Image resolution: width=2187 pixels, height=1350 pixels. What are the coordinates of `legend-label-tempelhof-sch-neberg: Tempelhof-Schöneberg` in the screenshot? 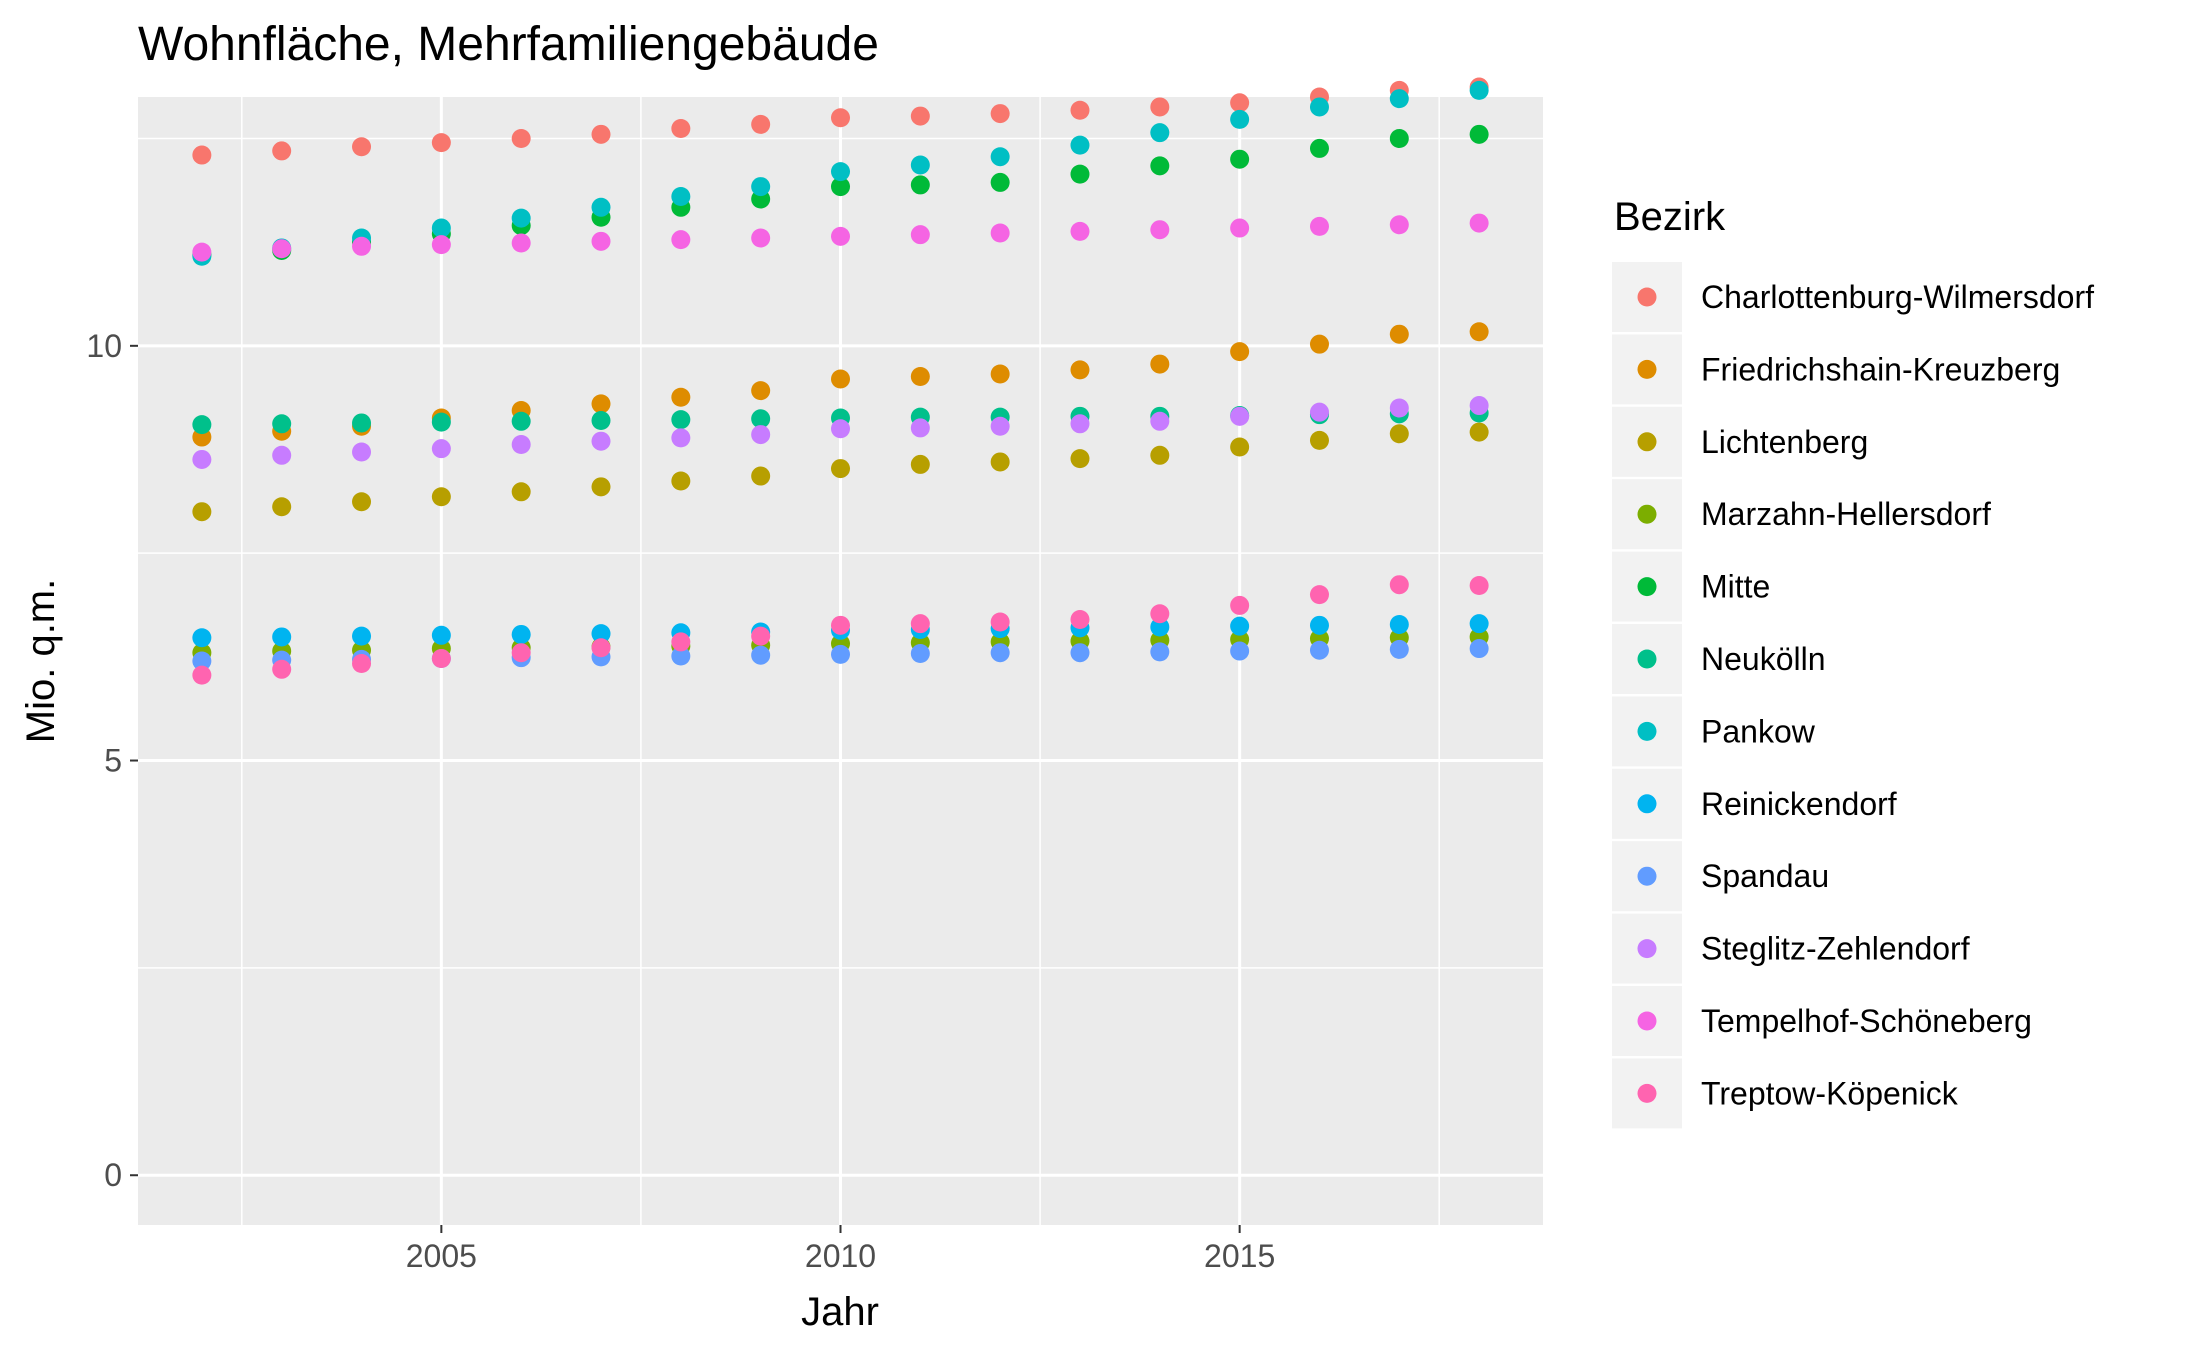 It's located at (1866, 1021).